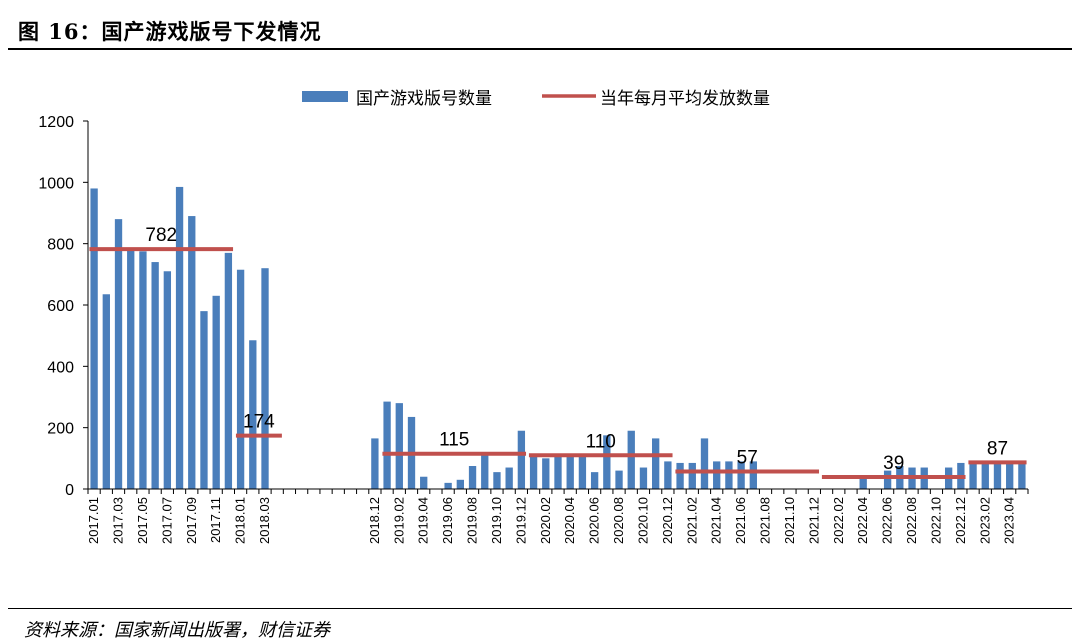 This screenshot has width=1080, height=644. What do you see at coordinates (509, 478) in the screenshot?
I see `bar-2019.11` at bounding box center [509, 478].